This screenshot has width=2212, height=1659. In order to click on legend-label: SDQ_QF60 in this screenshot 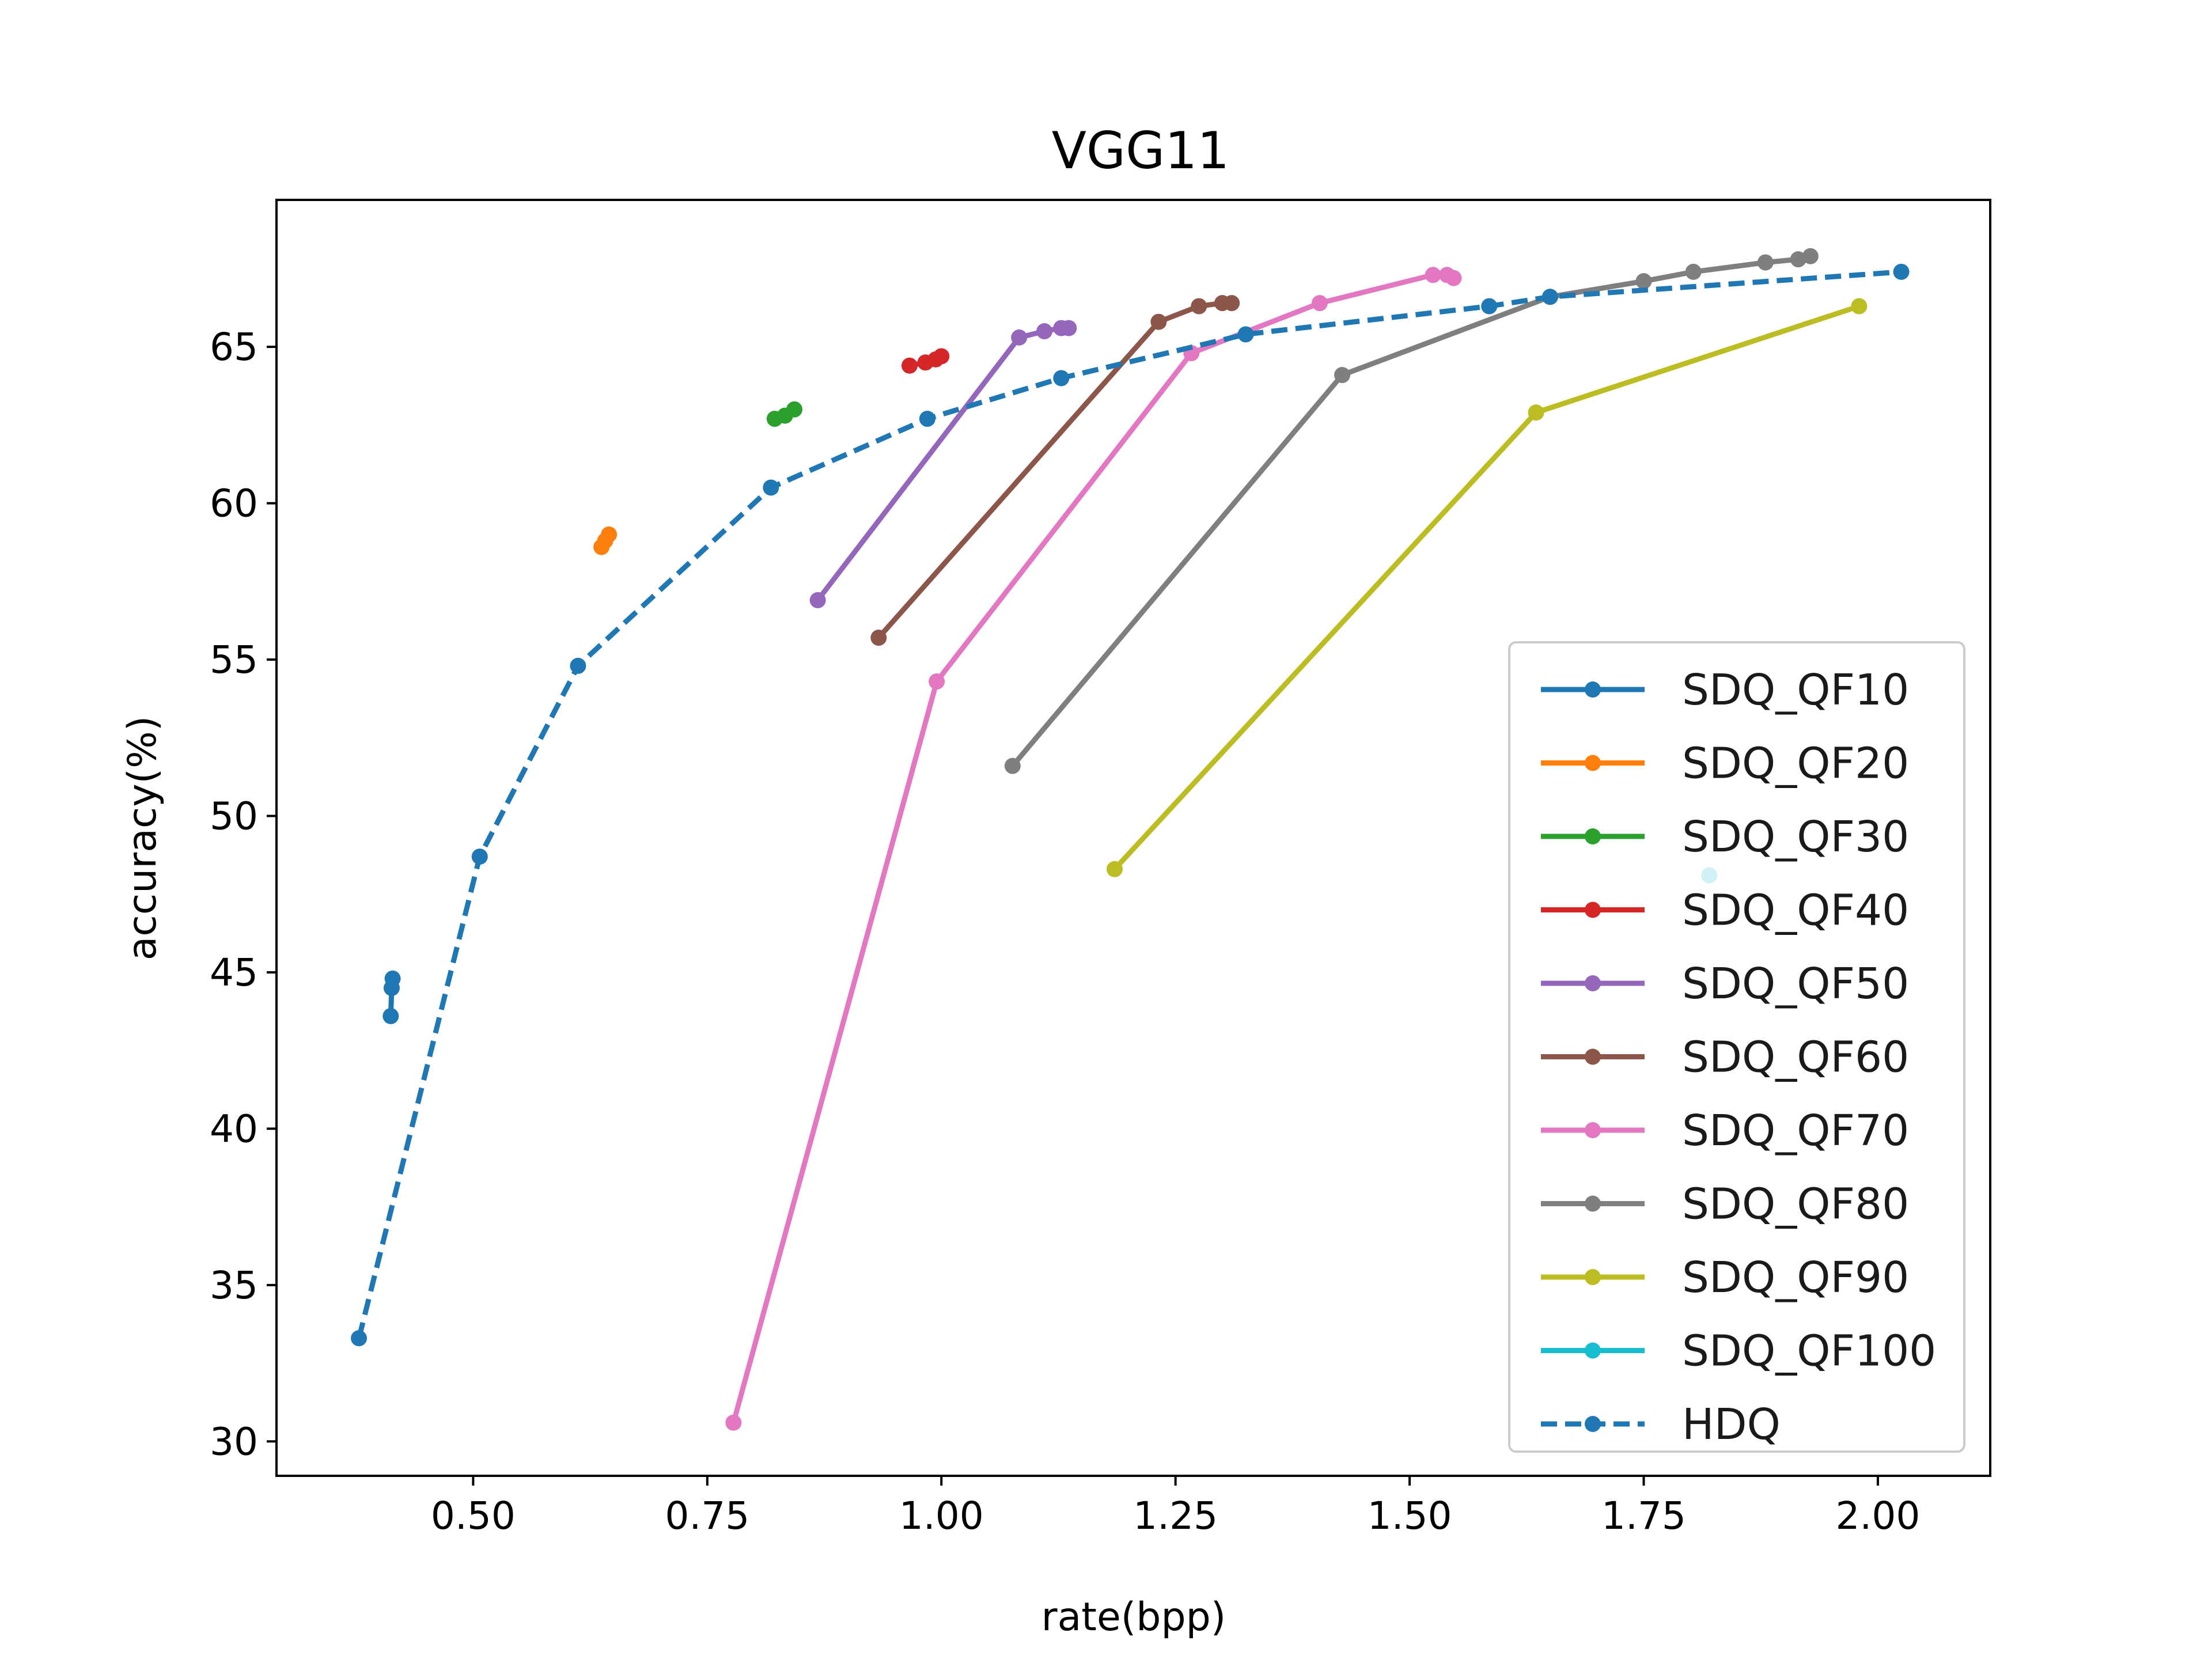, I will do `click(1795, 1057)`.